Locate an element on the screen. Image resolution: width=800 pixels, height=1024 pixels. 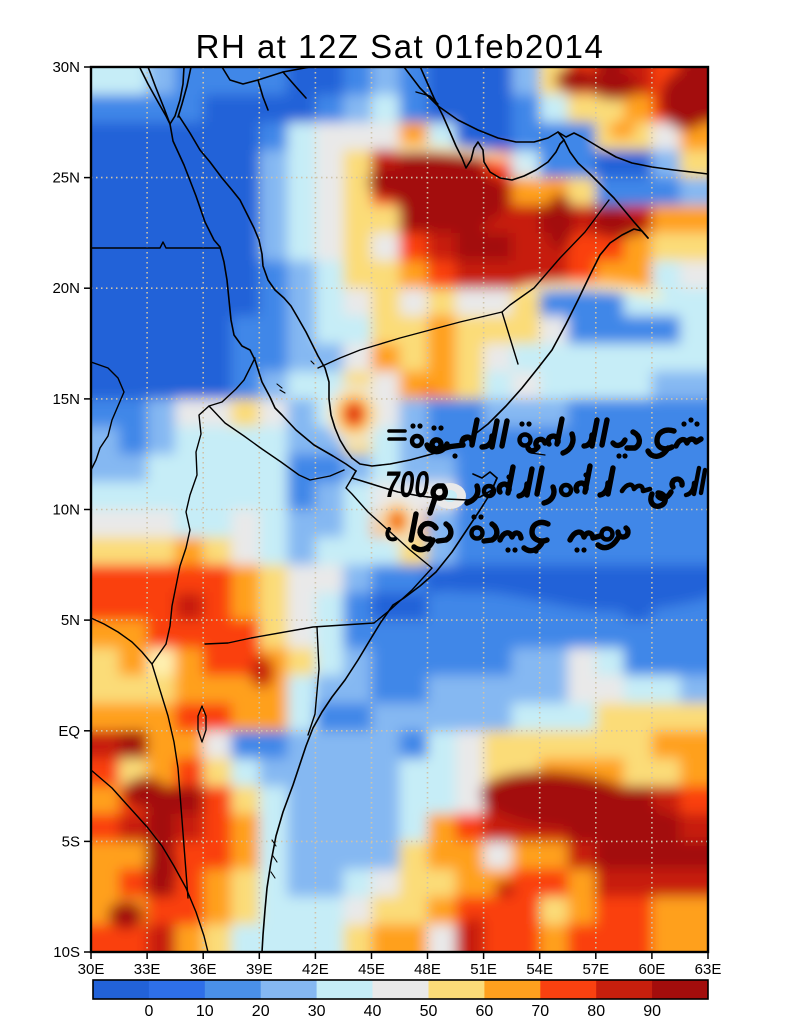
svg-text: 54E is located at coordinates (539, 969).